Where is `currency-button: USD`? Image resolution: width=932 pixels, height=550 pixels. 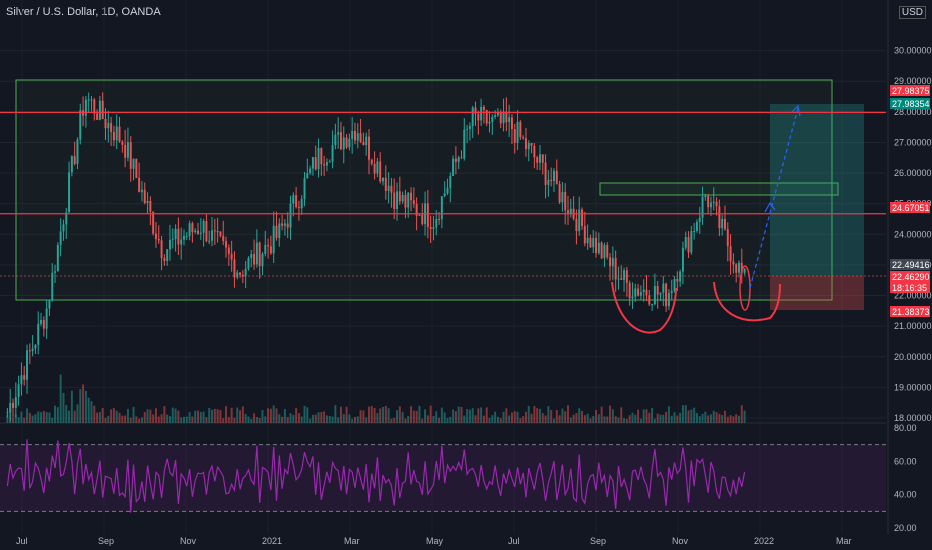
currency-button: USD is located at coordinates (912, 12).